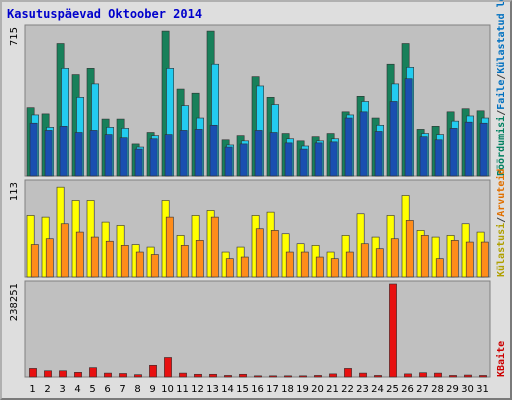 The height and width of the screenshot is (400, 512). I want to click on legend-item: Faile, so click(501, 95).